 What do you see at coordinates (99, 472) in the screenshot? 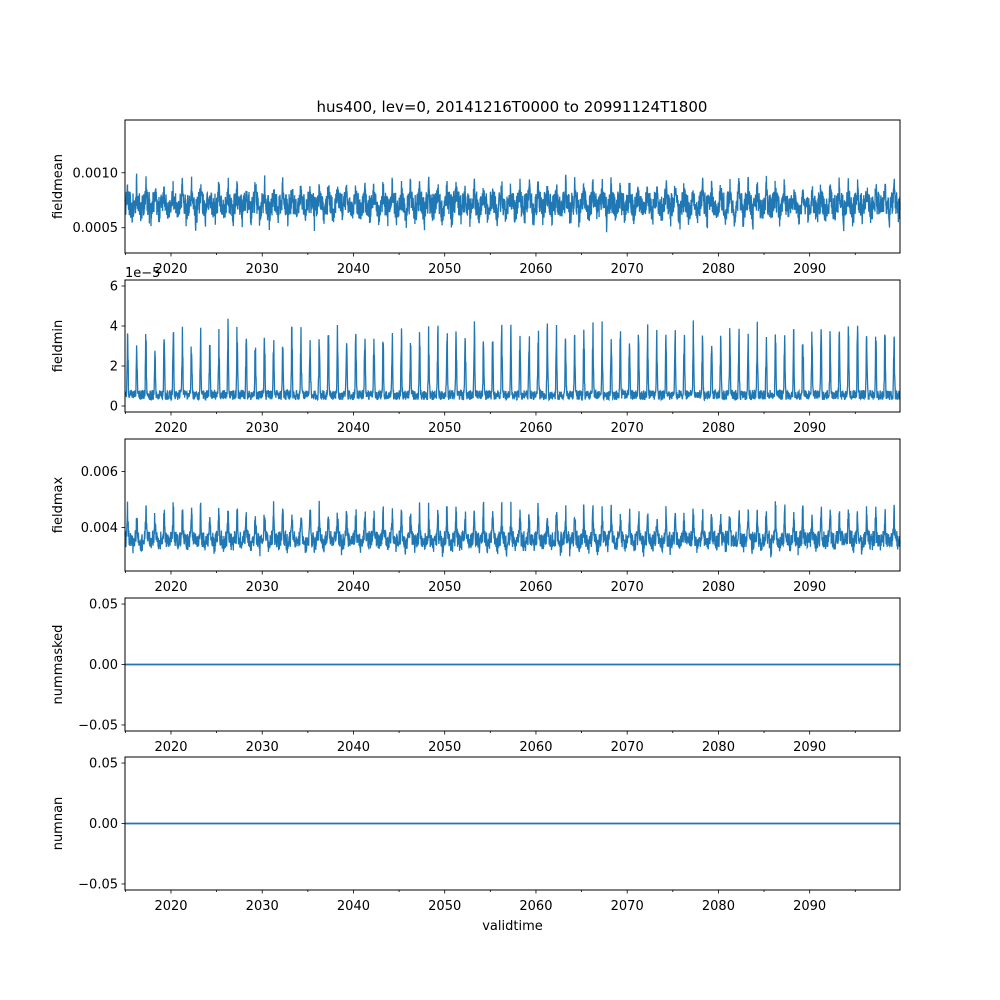
I see `y-tick-label: 0.006` at bounding box center [99, 472].